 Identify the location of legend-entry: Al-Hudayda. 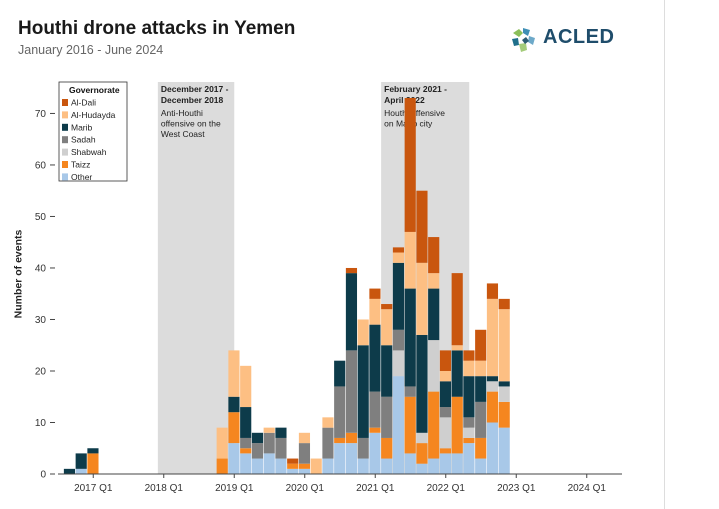
(93, 115).